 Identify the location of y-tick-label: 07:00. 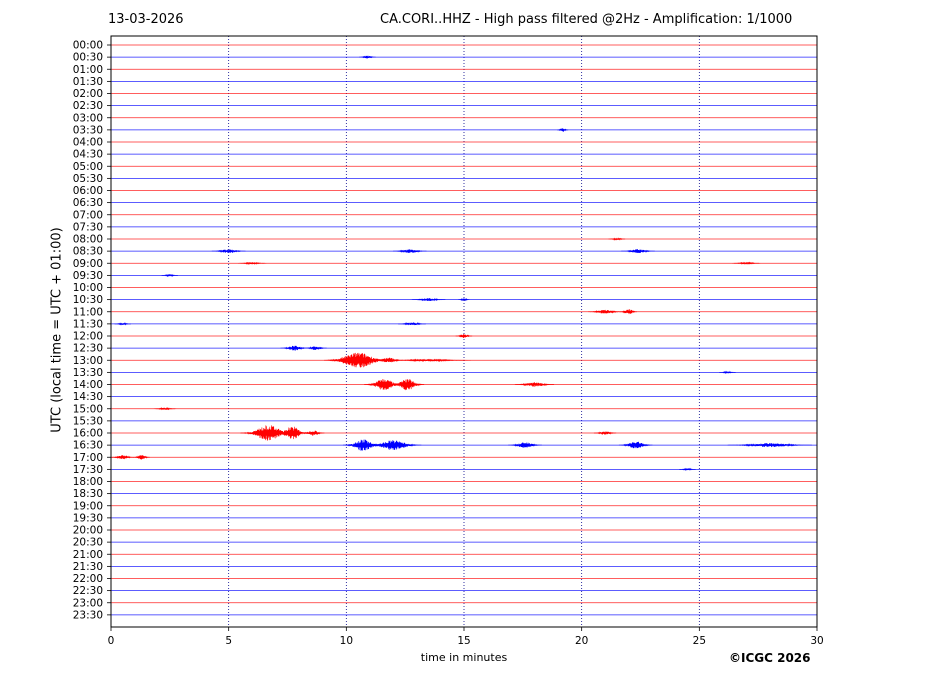
(88, 215).